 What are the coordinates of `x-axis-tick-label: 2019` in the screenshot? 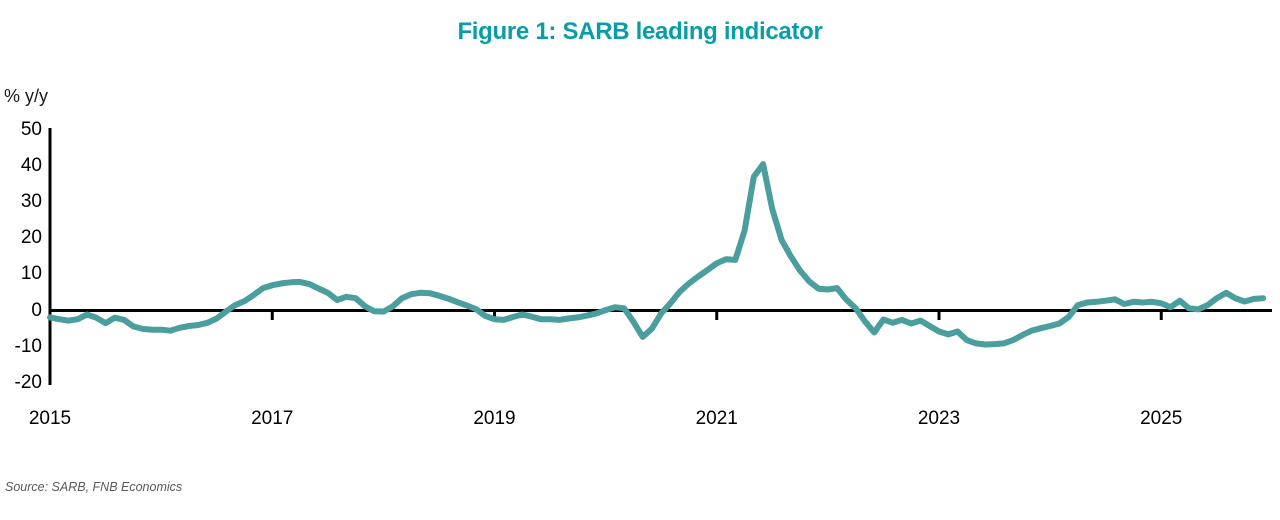 It's located at (494, 418).